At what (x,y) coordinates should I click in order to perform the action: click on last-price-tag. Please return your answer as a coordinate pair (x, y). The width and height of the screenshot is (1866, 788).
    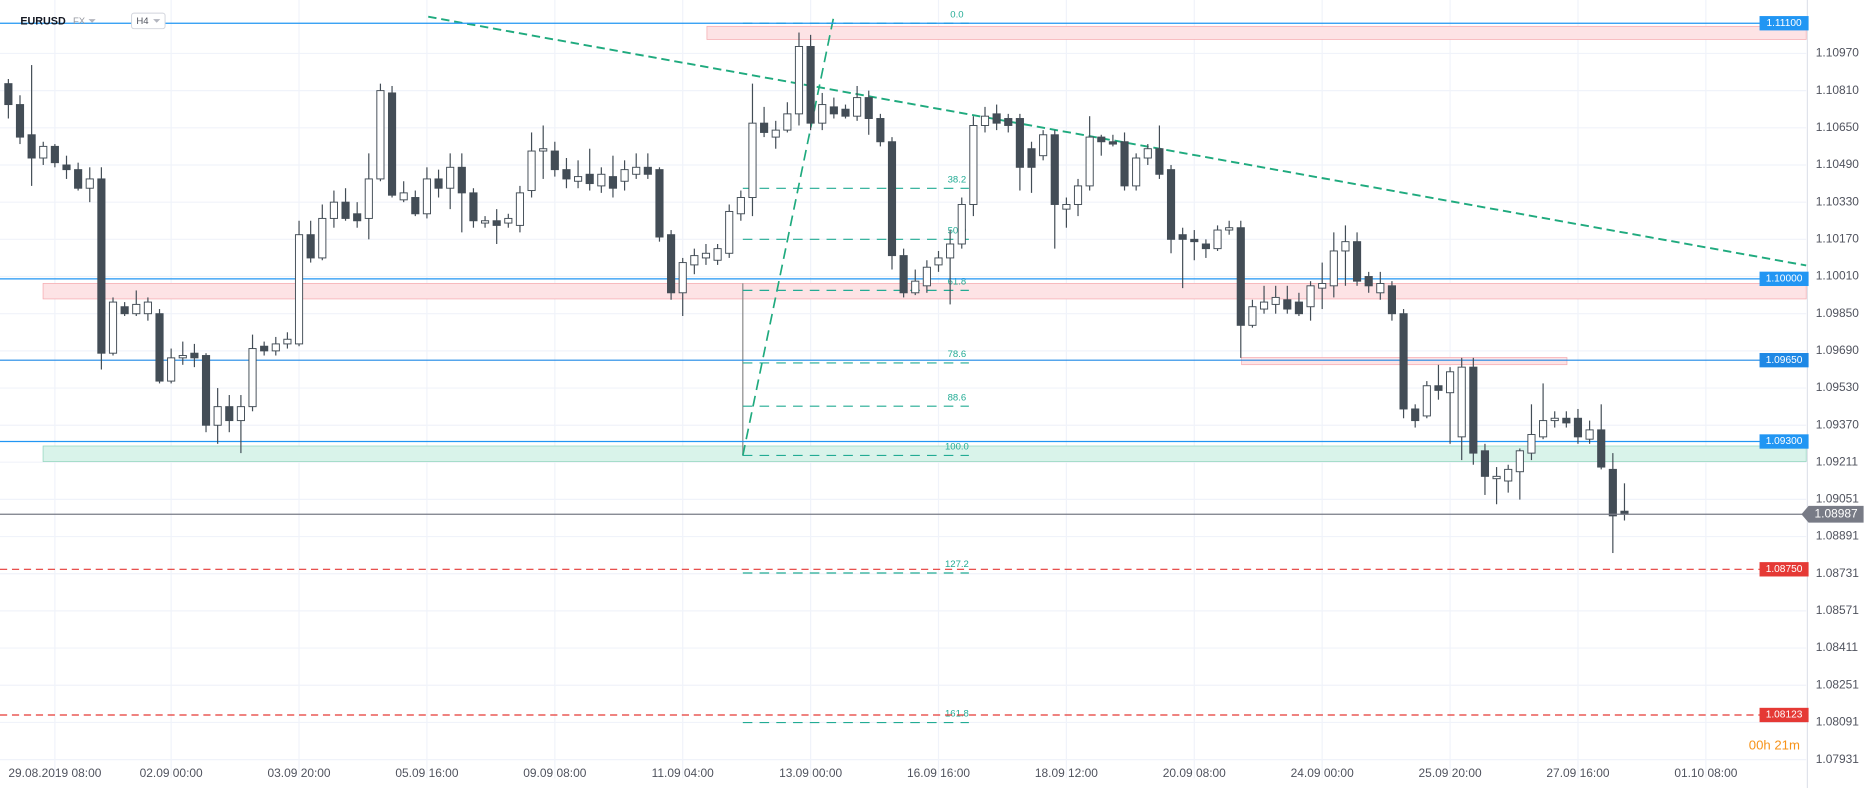
    Looking at the image, I should click on (1832, 514).